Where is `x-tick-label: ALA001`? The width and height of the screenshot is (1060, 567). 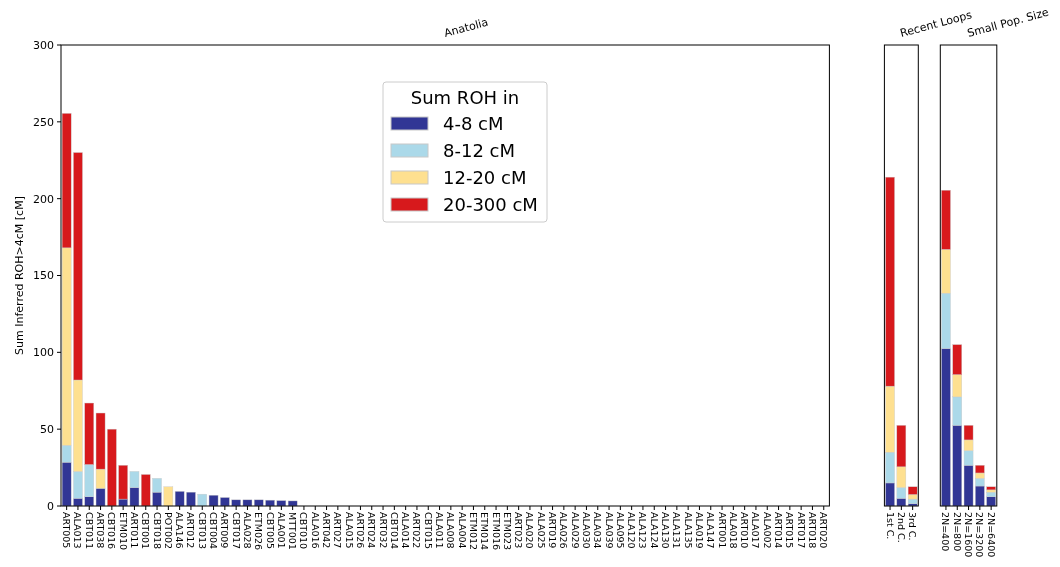 x-tick-label: ALA001 is located at coordinates (281, 530).